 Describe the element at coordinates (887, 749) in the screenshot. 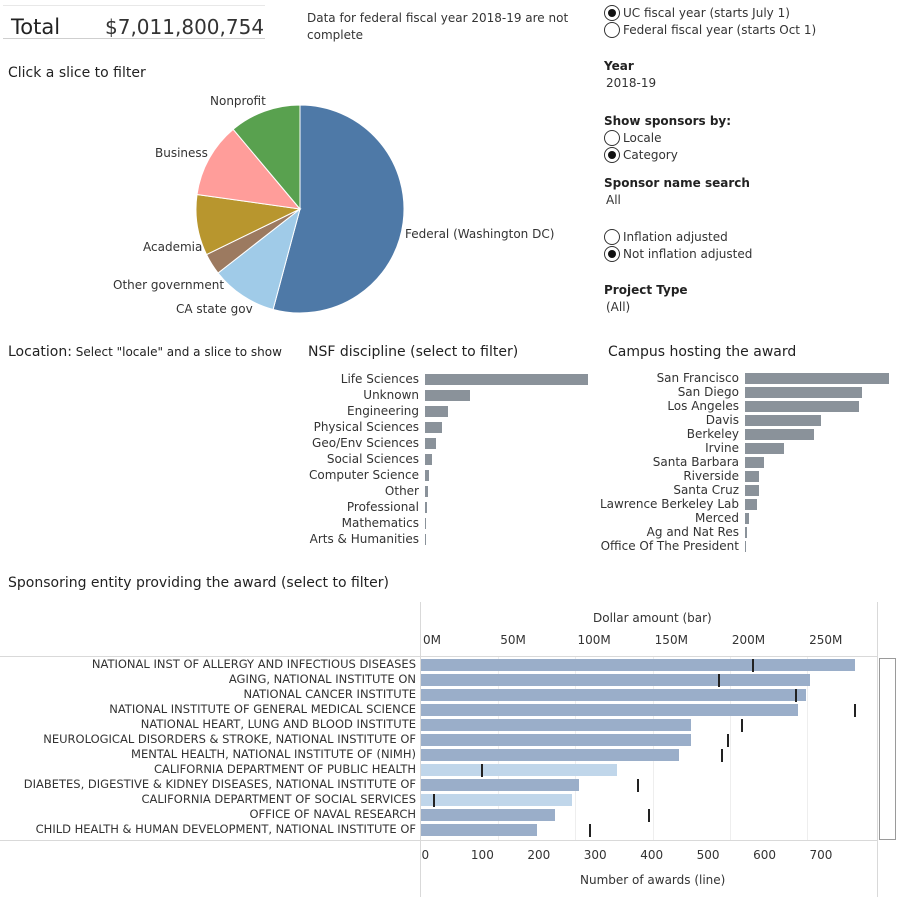

I see `scrollbar` at that location.